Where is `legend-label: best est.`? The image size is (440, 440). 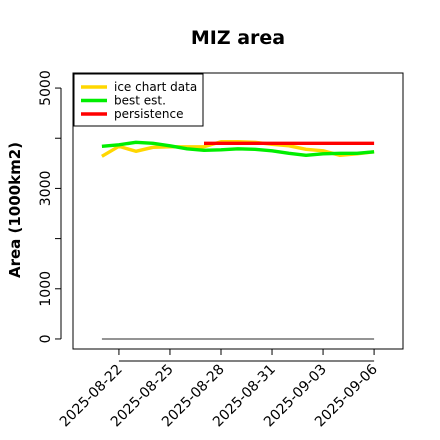
legend-label: best est. is located at coordinates (140, 101).